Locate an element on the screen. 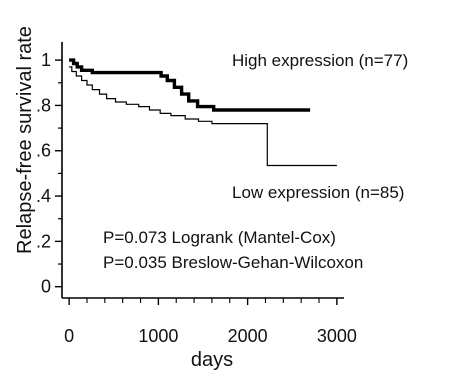 The height and width of the screenshot is (374, 452). annotation-breslow: P=0.035 Breslow-Gehan-Wilcoxon is located at coordinates (233, 262).